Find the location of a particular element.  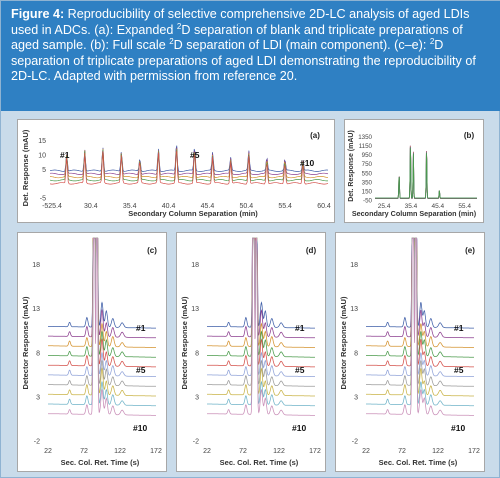

chart-a-xtick-label: 60.4 is located at coordinates (324, 206).